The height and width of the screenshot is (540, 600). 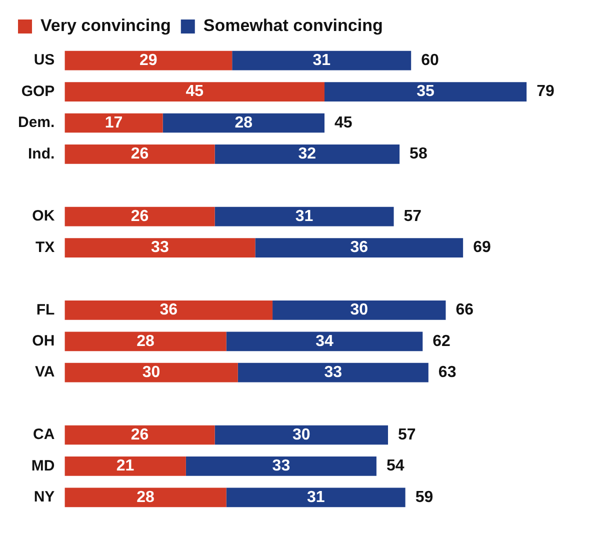 What do you see at coordinates (36, 123) in the screenshot?
I see `y-tick-label: Dem.` at bounding box center [36, 123].